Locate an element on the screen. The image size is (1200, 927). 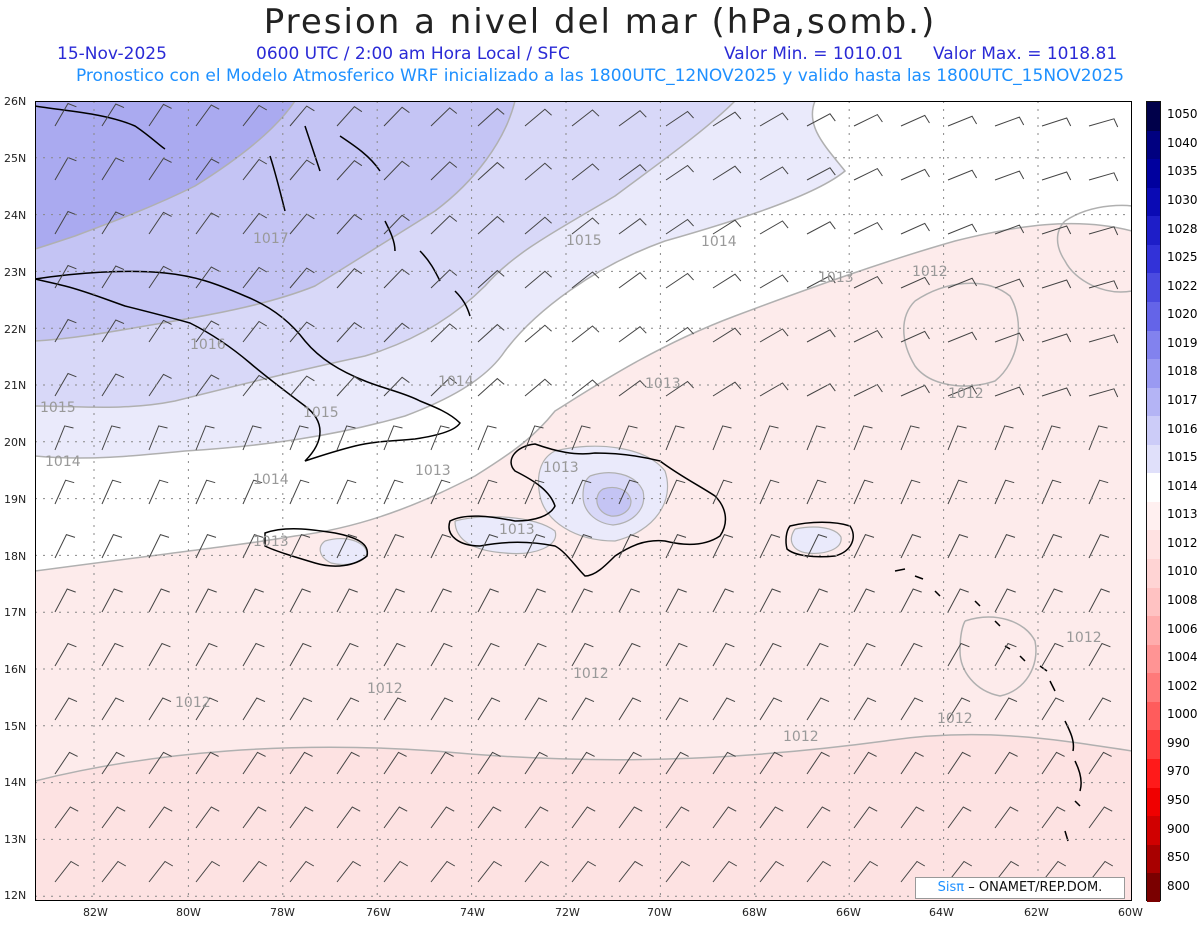
colorbar-label: 1015 is located at coordinates (1182, 457).